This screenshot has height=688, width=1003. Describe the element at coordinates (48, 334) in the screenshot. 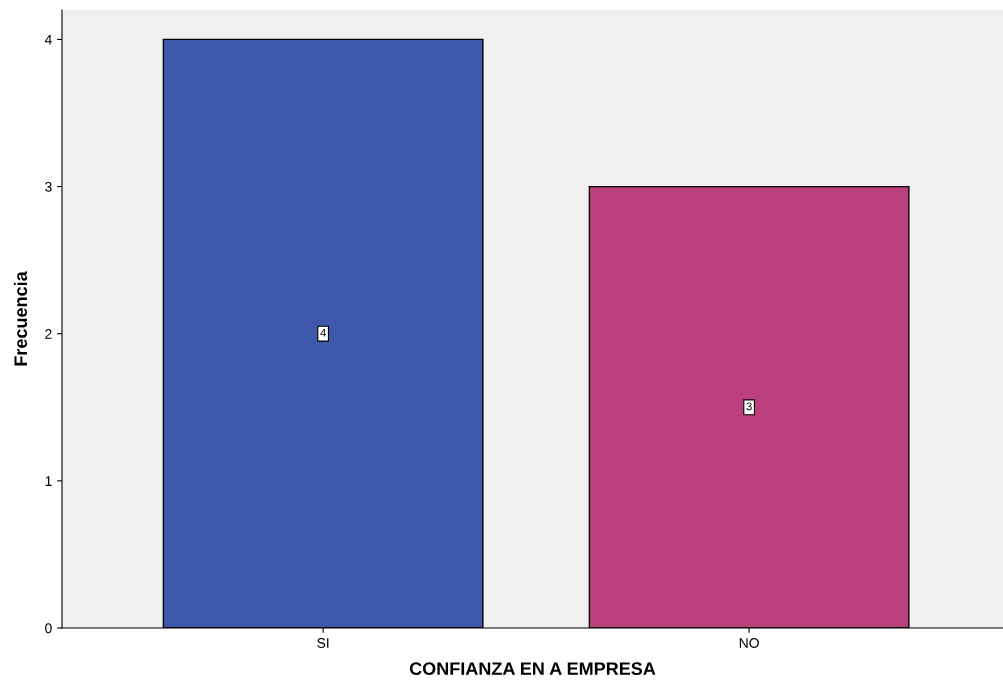

I see `y-tick-label: 2` at that location.